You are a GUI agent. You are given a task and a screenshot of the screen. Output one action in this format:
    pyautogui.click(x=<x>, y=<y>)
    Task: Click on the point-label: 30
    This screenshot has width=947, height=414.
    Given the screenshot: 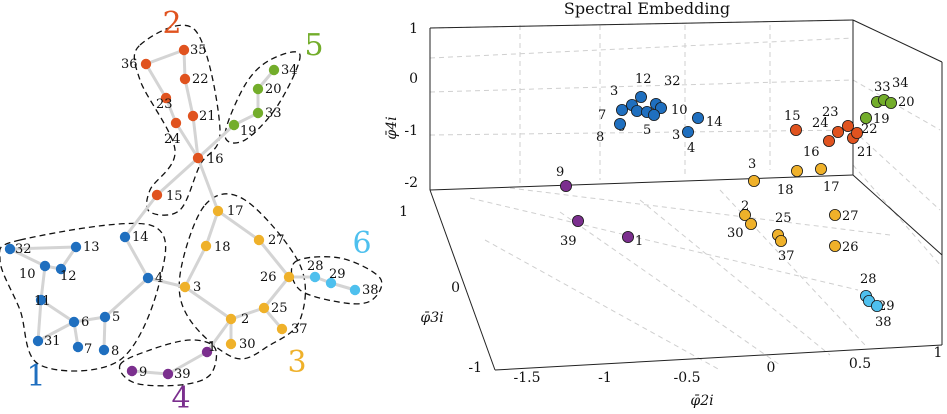 What is the action you would take?
    pyautogui.click(x=735, y=233)
    